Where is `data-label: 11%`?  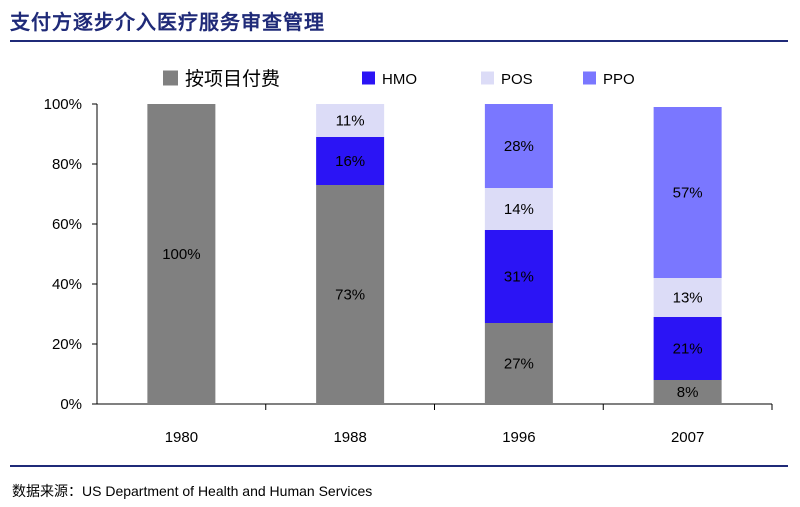 data-label: 11% is located at coordinates (350, 121).